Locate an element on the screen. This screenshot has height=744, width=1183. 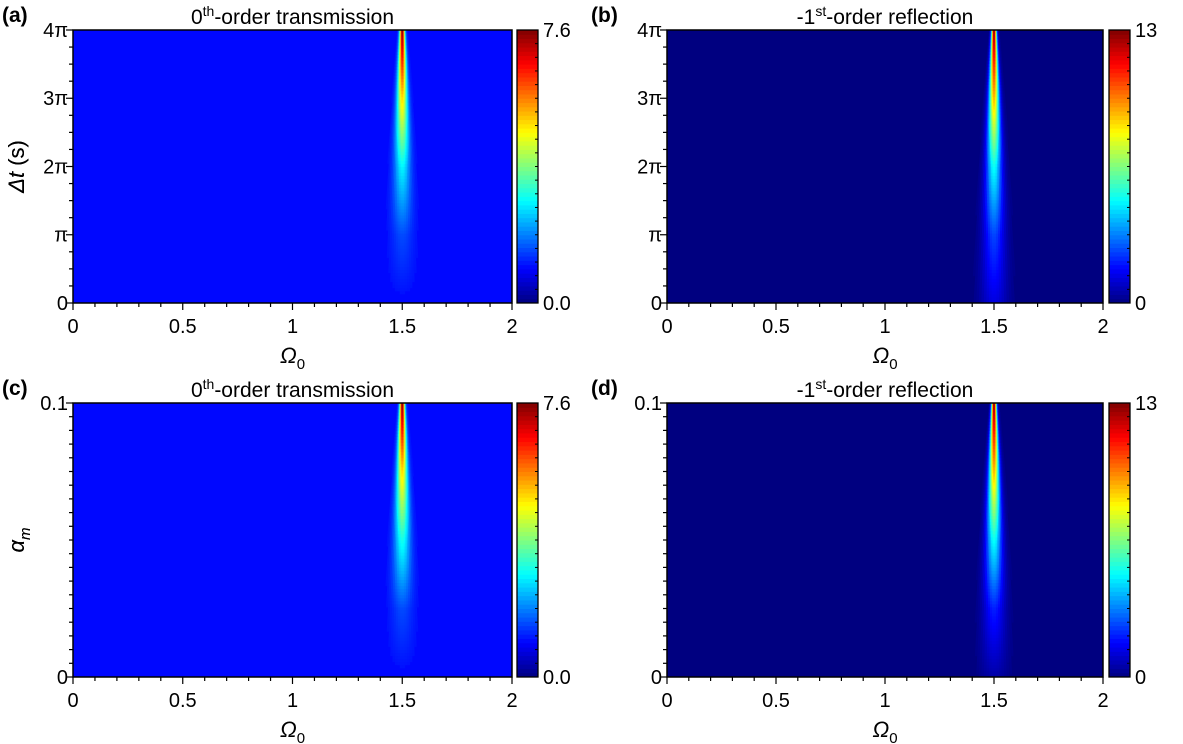
colorbar-min-label: 0 is located at coordinates (1140, 304).